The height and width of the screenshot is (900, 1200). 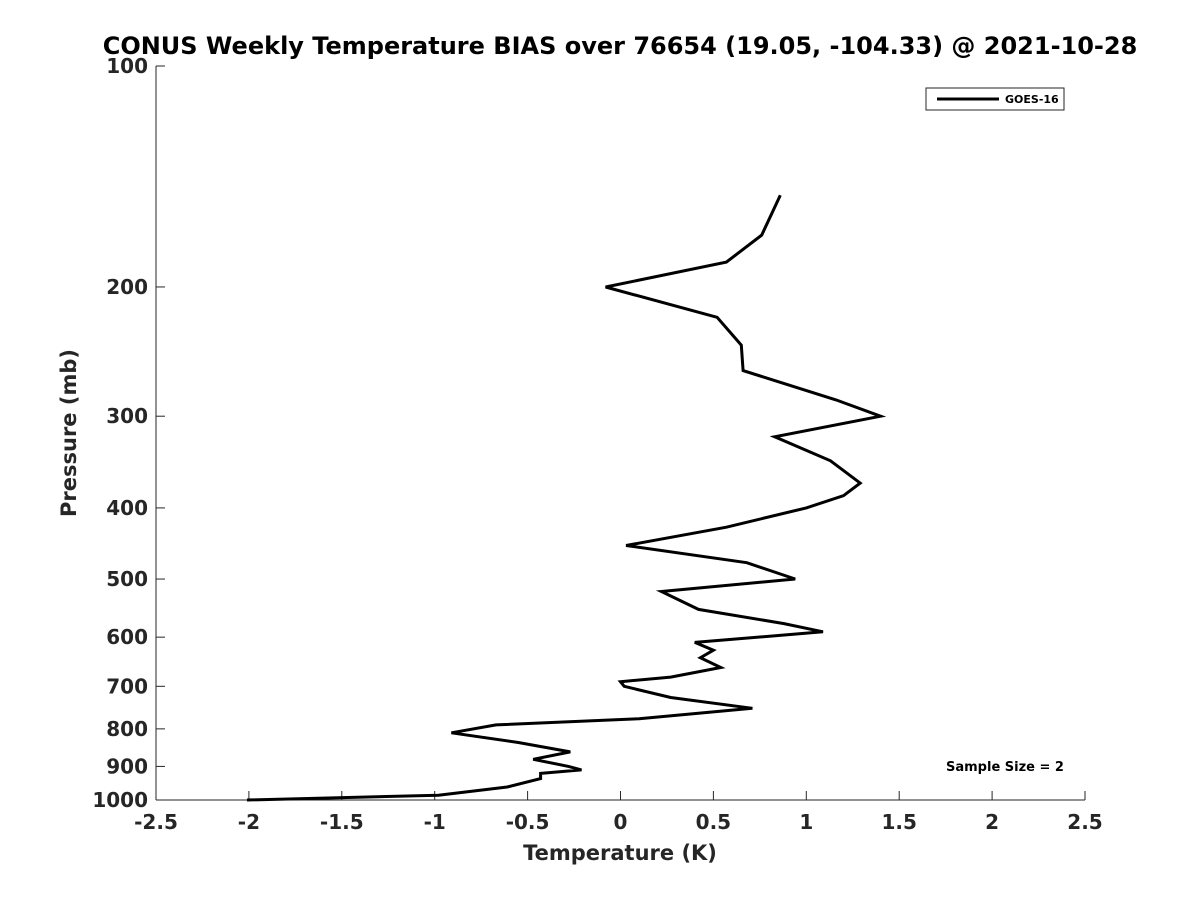 What do you see at coordinates (249, 822) in the screenshot?
I see `x-tick-label: -2` at bounding box center [249, 822].